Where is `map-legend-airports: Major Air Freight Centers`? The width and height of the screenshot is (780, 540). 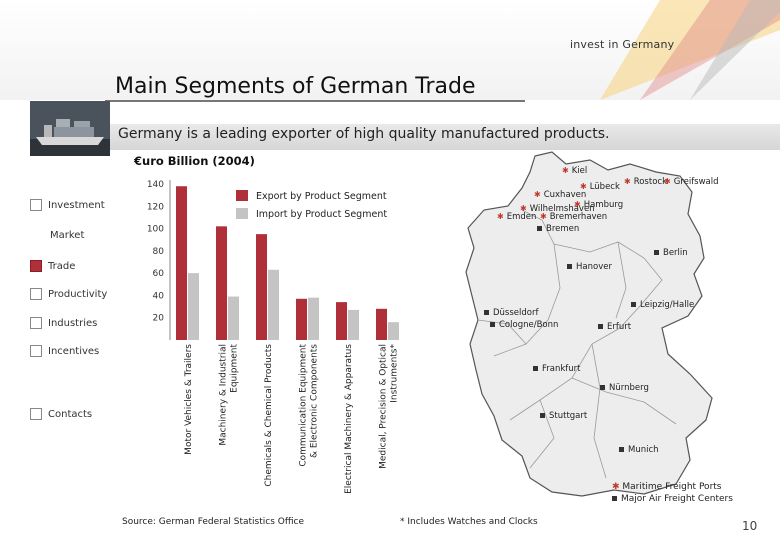 map-legend-airports: Major Air Freight Centers is located at coordinates (672, 499).